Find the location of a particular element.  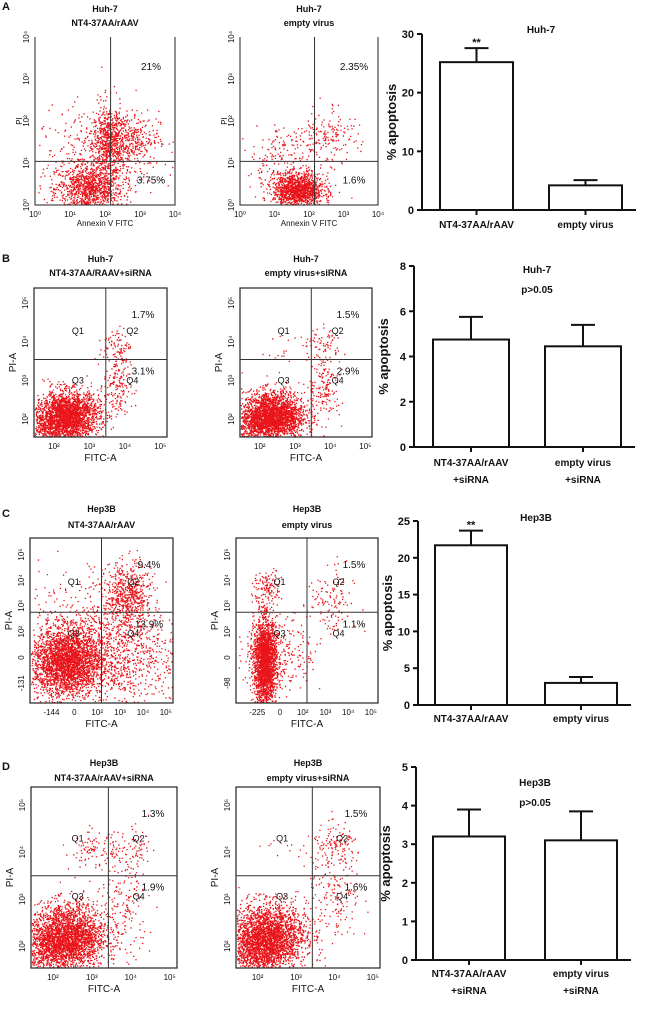

flow-plot-title: NT4-37AA/RAAV+siRNA is located at coordinates (100, 273).